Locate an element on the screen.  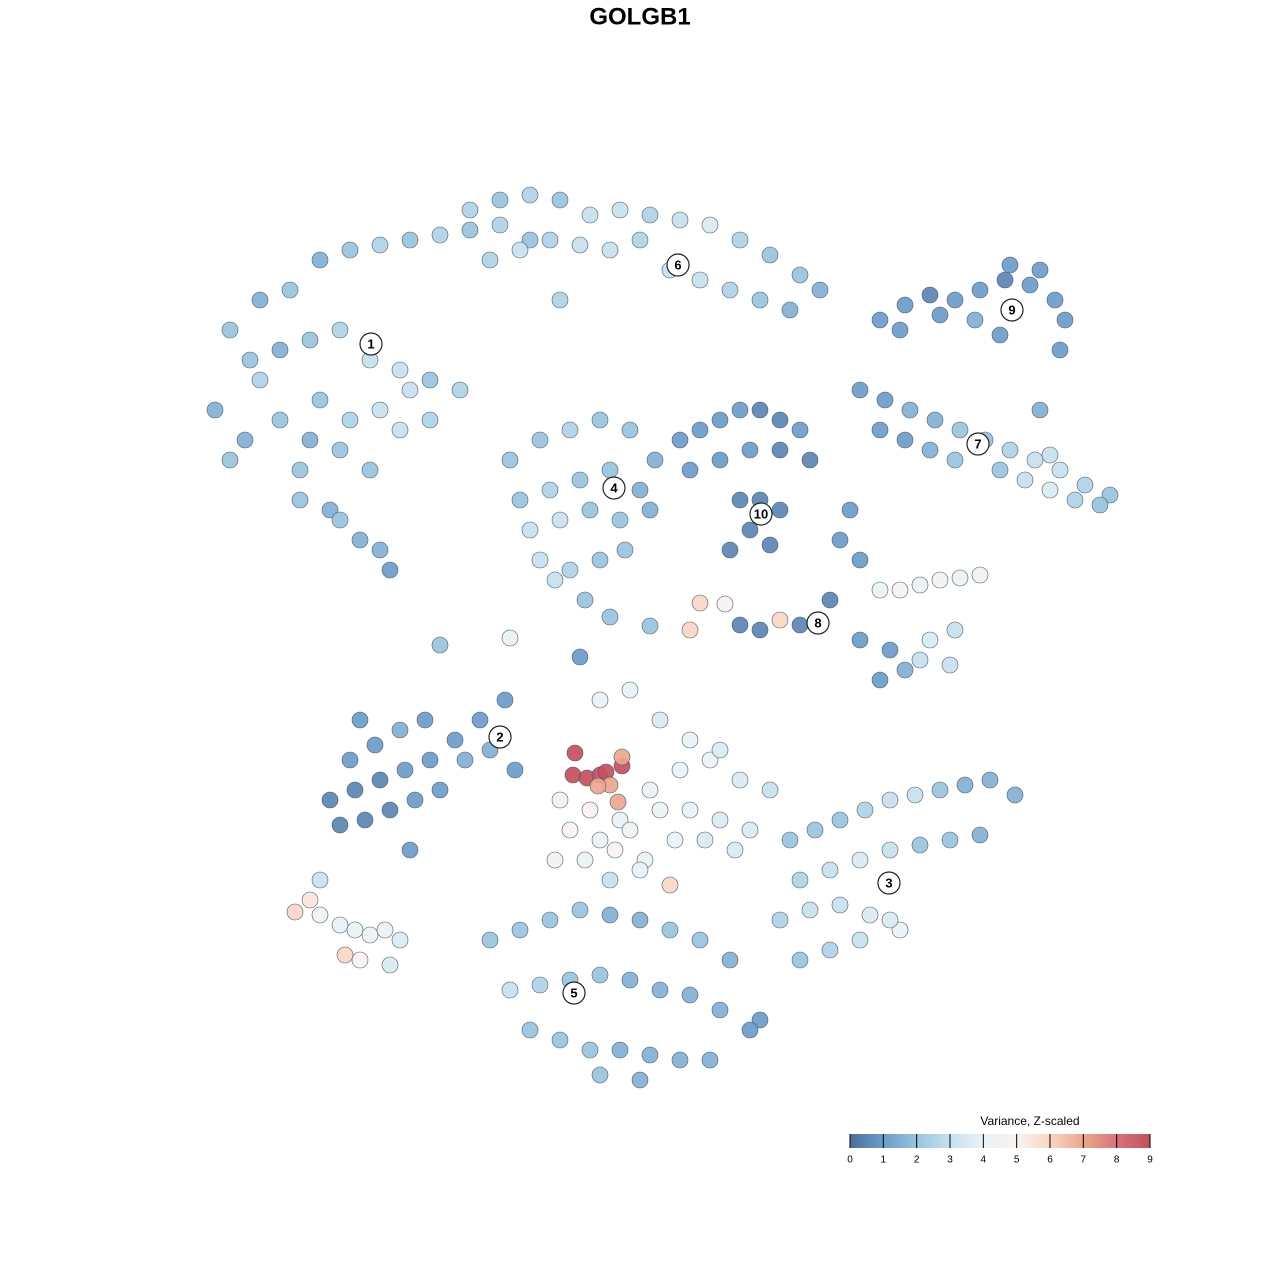
cluster-label: 10 is located at coordinates (761, 513).